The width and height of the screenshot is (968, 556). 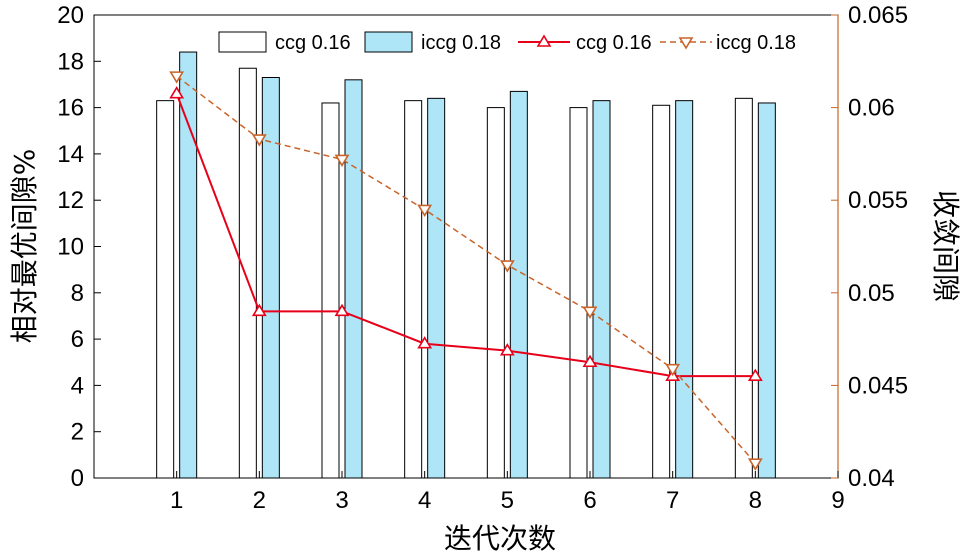 What do you see at coordinates (878, 15) in the screenshot?
I see `y2-tick-label: 0.065` at bounding box center [878, 15].